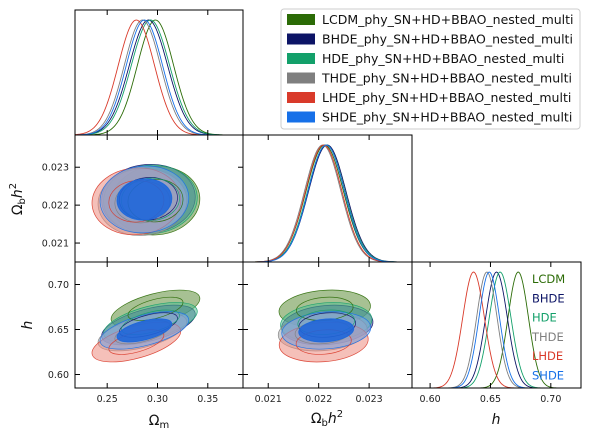 The height and width of the screenshot is (440, 589). Describe the element at coordinates (301, 39) in the screenshot. I see `legend-swatch-bhde` at that location.